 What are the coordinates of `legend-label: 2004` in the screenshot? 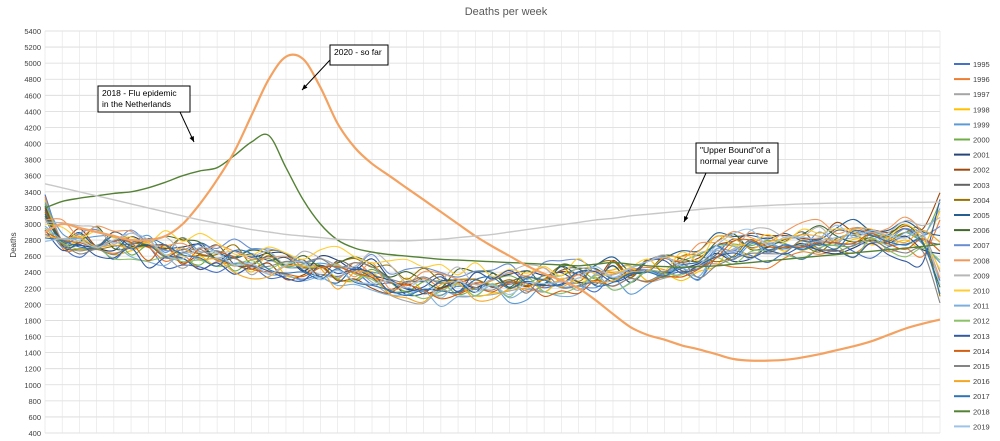 It's located at (981, 200).